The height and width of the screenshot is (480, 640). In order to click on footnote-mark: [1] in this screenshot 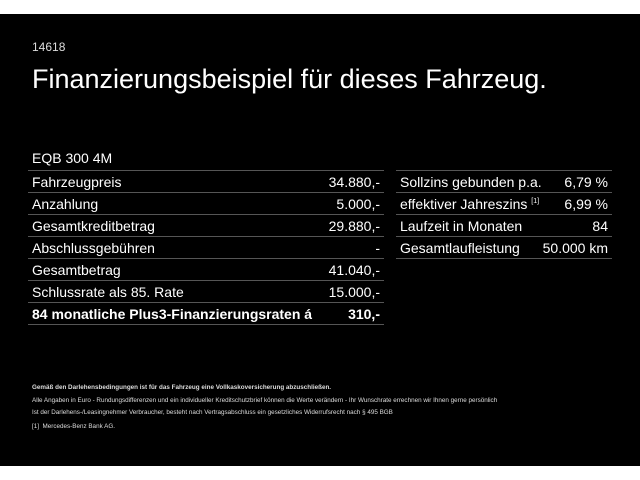, I will do `click(36, 426)`.